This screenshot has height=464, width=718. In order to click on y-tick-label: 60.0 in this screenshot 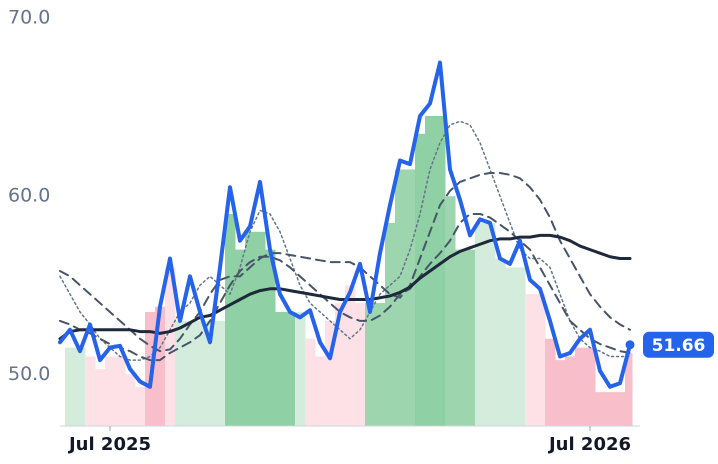, I will do `click(29, 196)`.